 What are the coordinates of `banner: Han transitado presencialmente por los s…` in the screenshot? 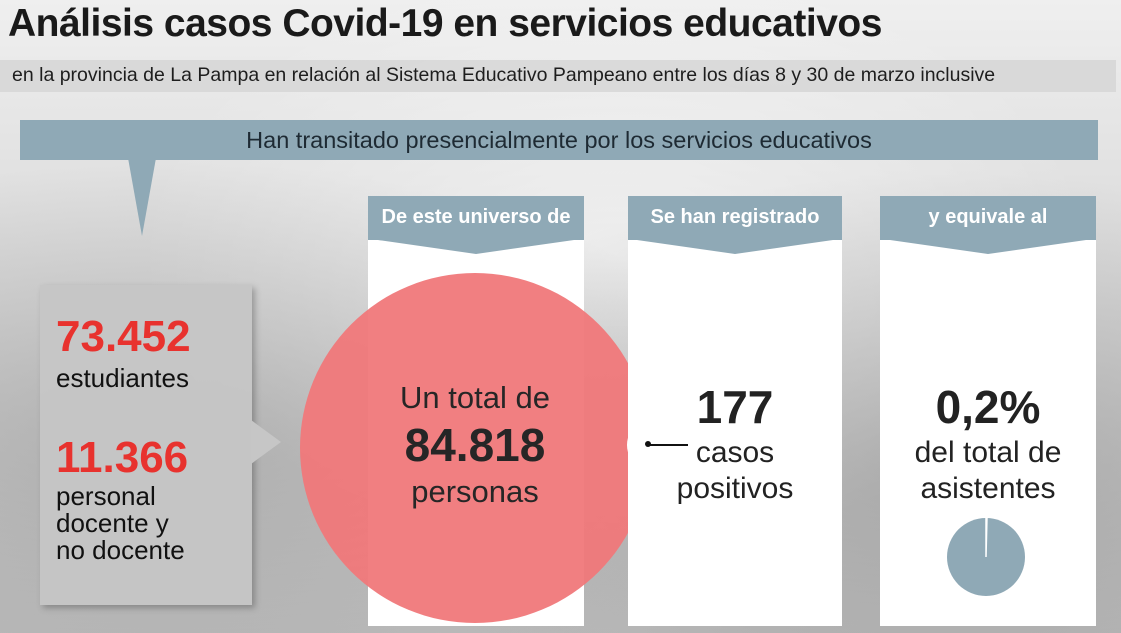 It's located at (559, 140).